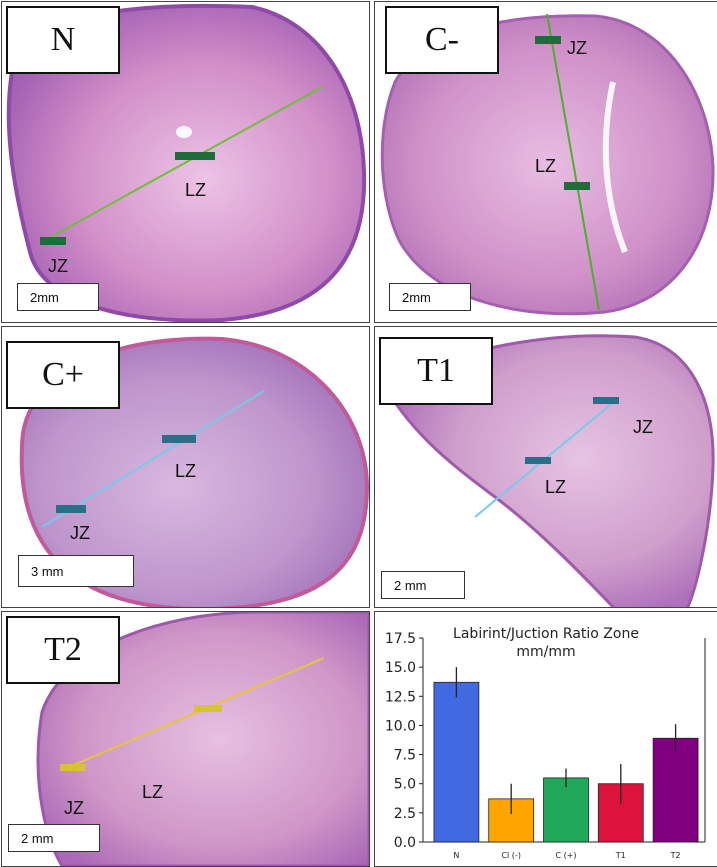  Describe the element at coordinates (400, 726) in the screenshot. I see `y-tick-label: 10.0` at that location.